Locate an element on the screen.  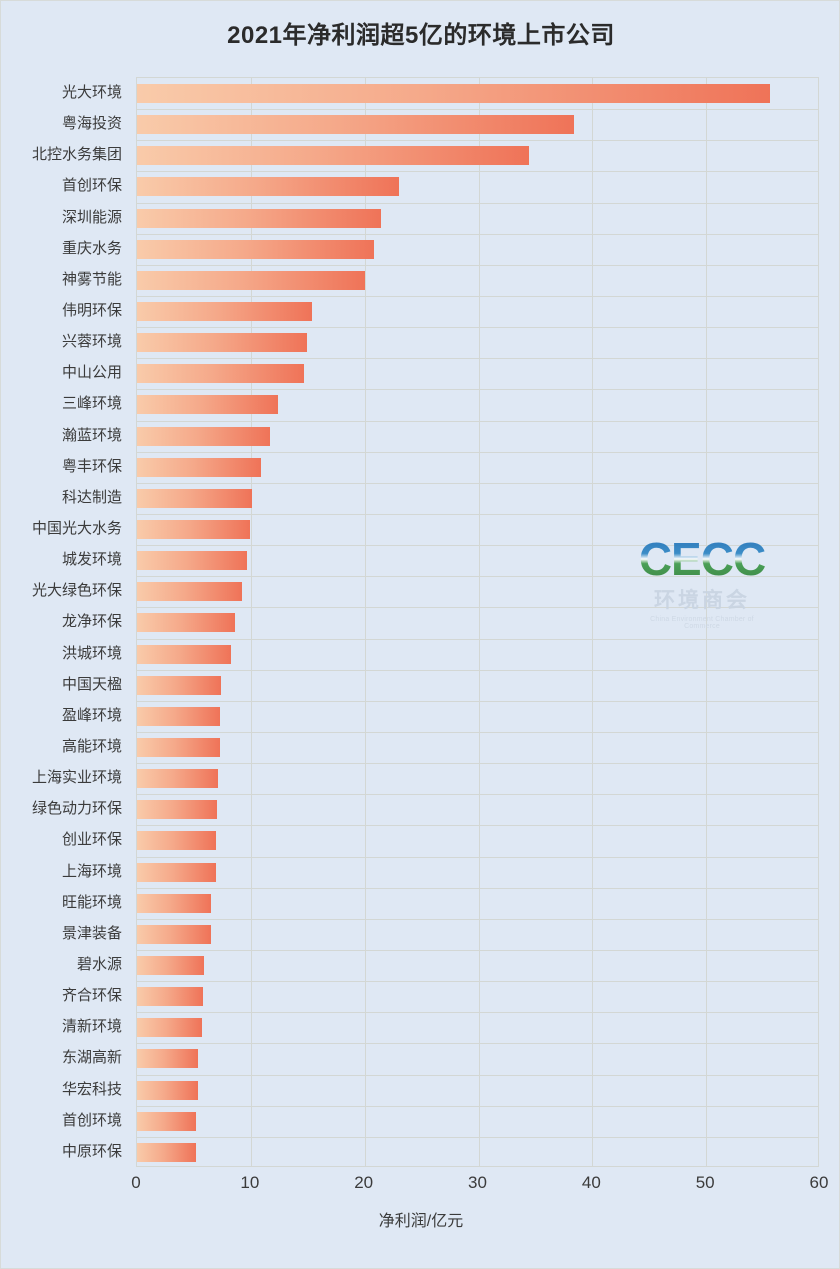
y-axis-tick-label: 华宏科技 is located at coordinates (91, 1089).